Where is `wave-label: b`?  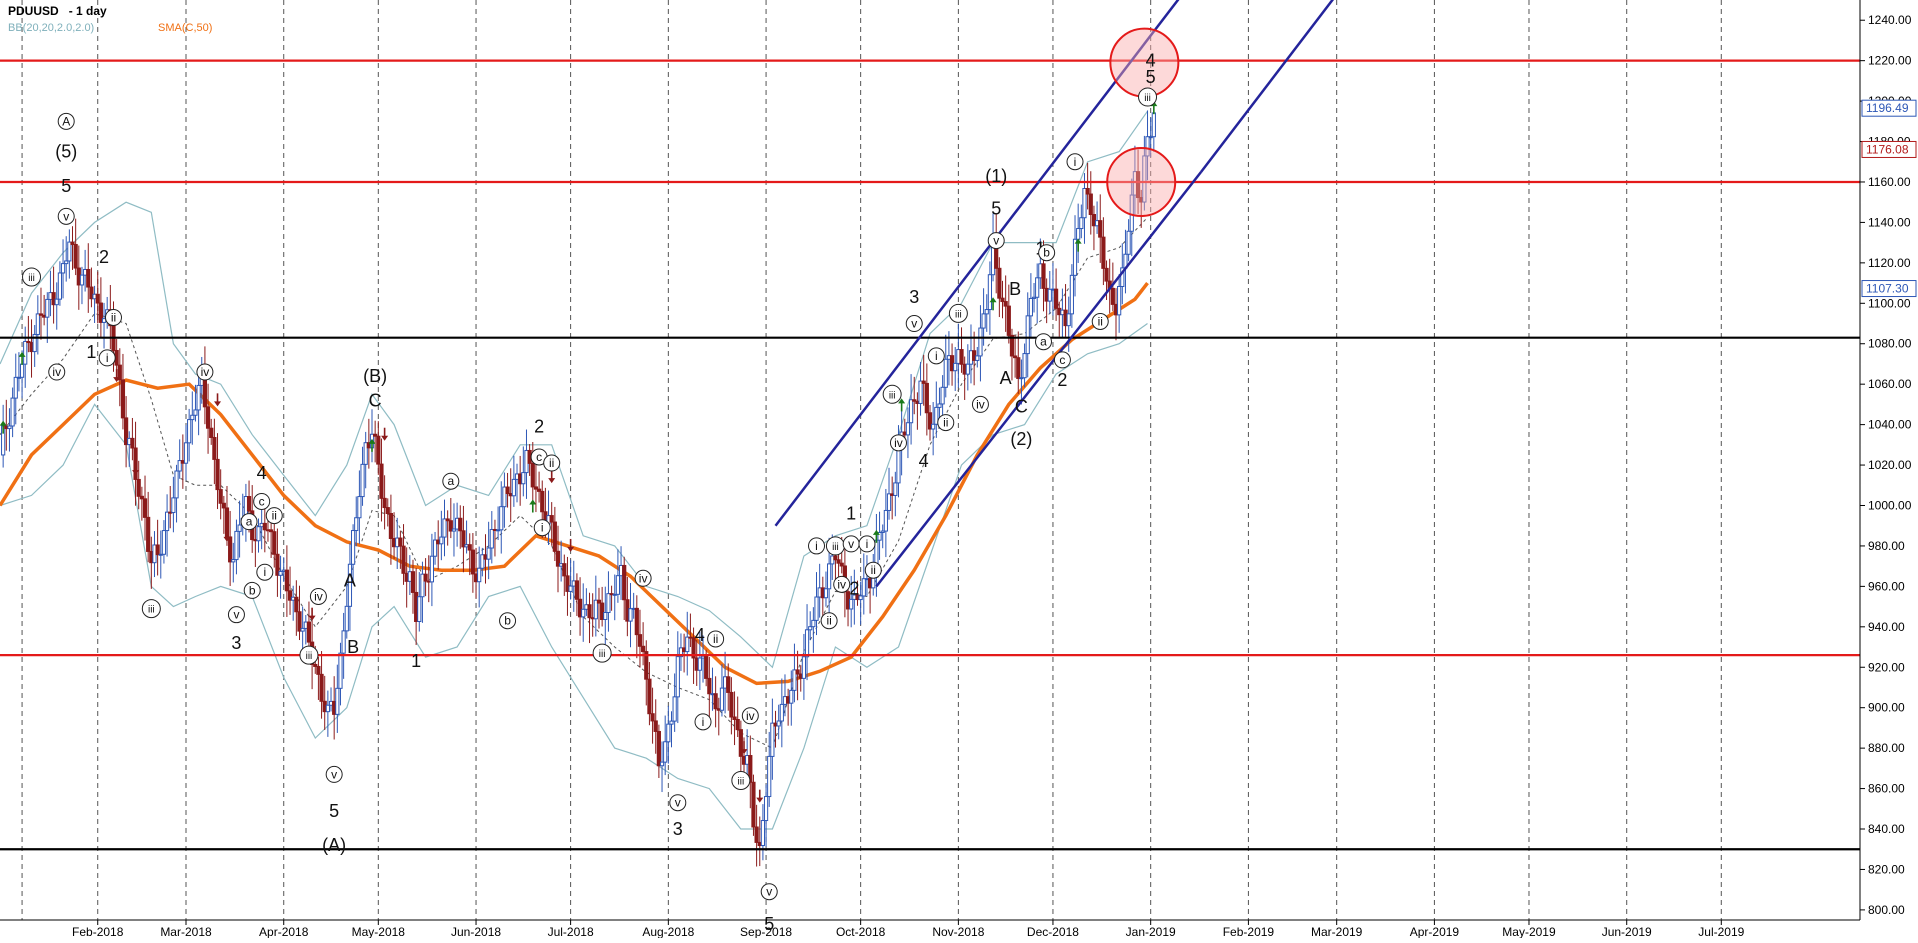
wave-label: b is located at coordinates (507, 621).